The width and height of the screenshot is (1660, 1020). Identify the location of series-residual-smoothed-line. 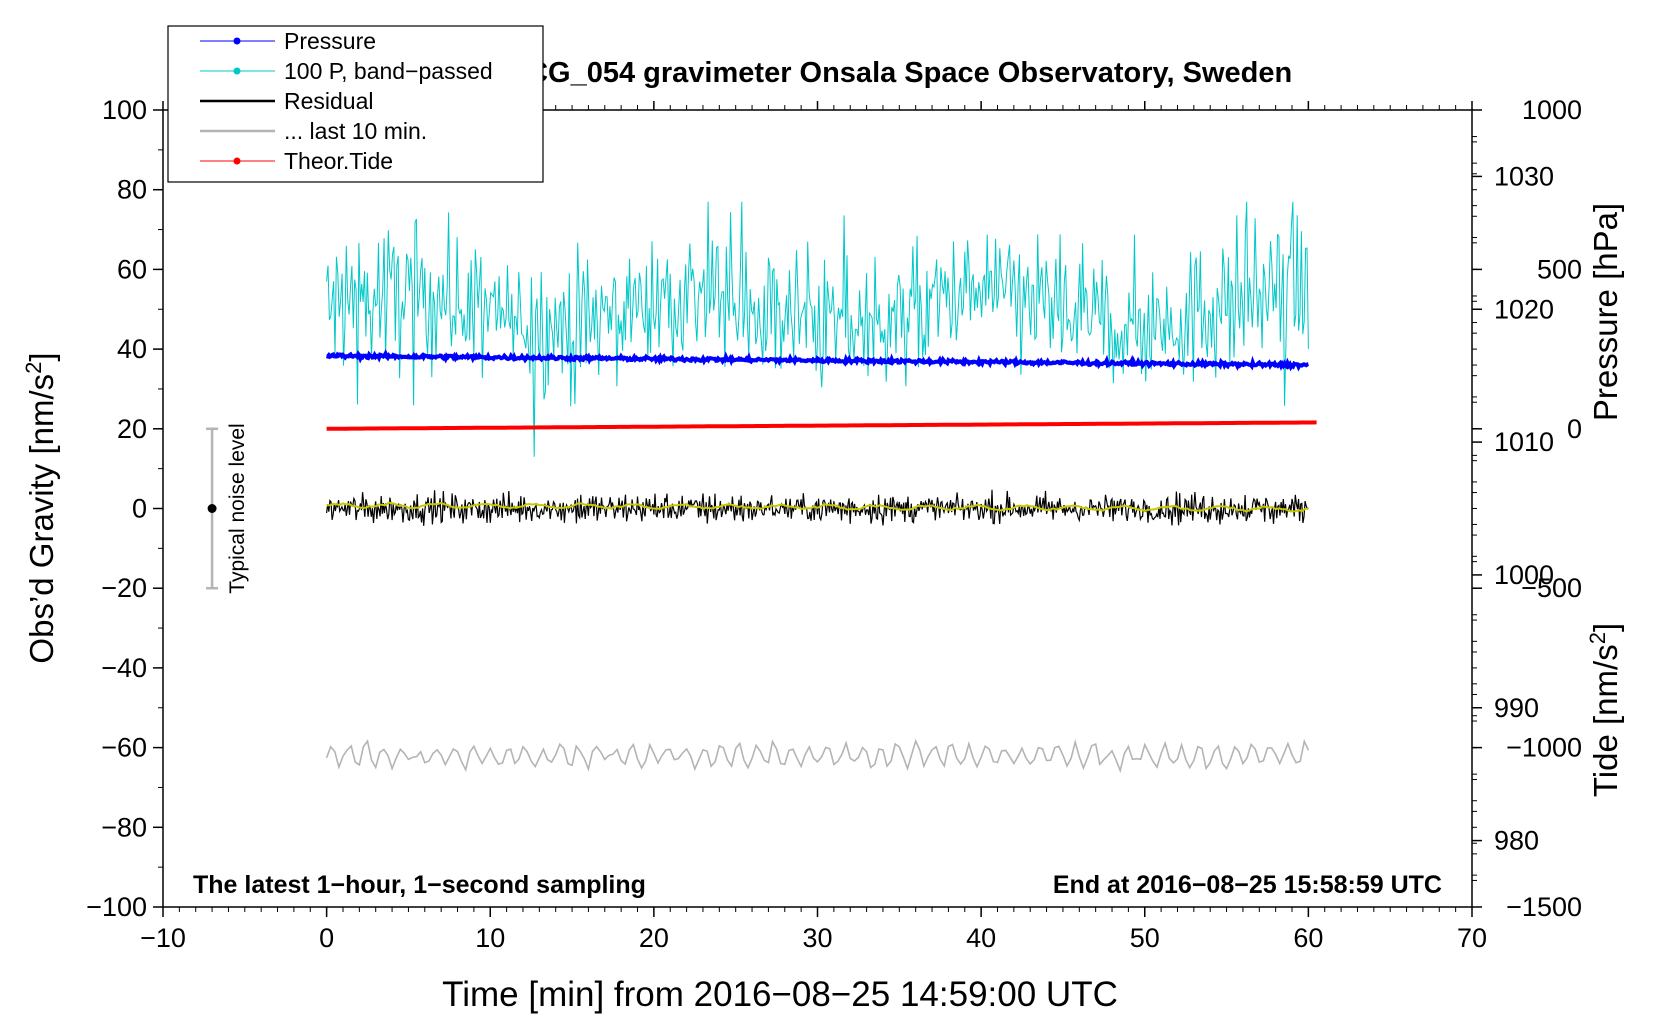
(817, 507).